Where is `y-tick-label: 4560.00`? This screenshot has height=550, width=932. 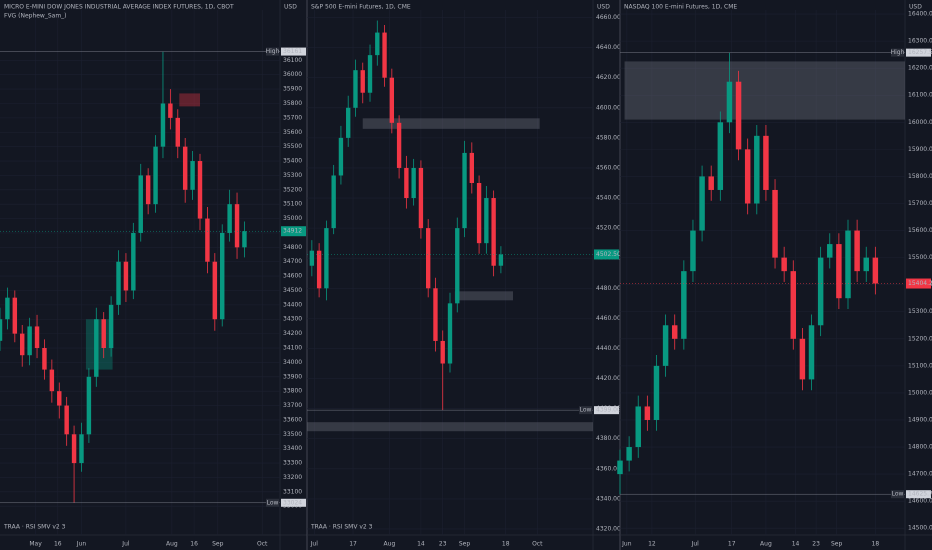
y-tick-label: 4560.00 is located at coordinates (608, 167).